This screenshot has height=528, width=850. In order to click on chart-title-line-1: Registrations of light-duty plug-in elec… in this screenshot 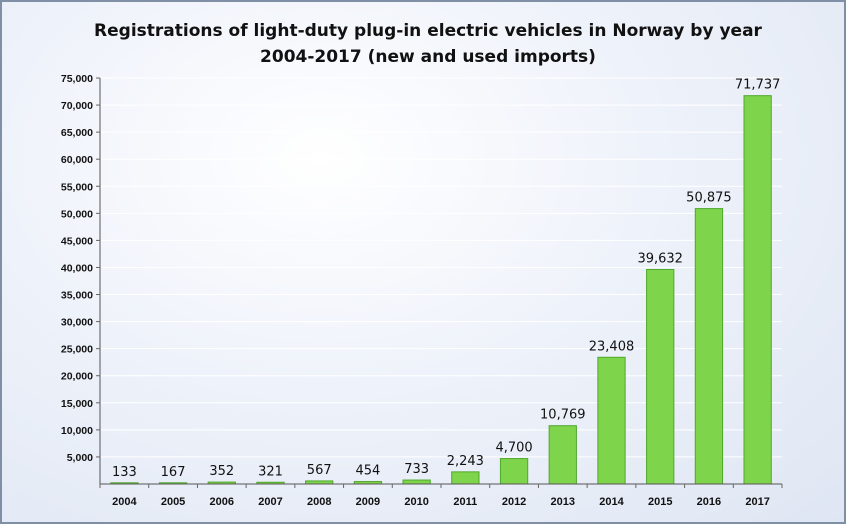, I will do `click(428, 31)`.